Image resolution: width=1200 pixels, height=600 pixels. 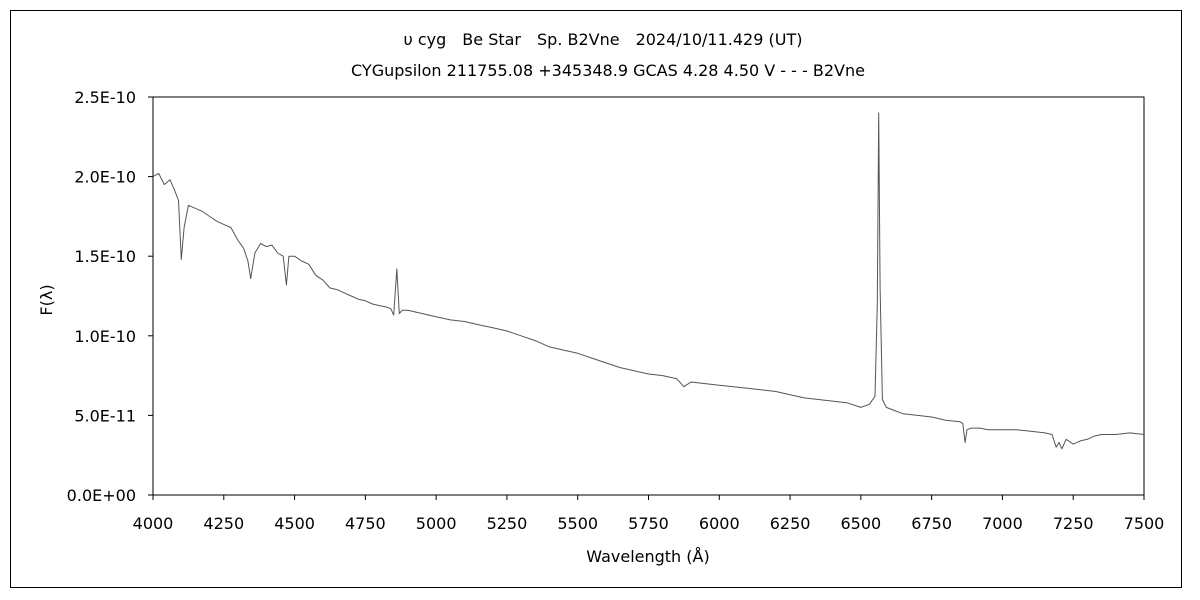 I want to click on x-tick-label: 6750, so click(x=931, y=523).